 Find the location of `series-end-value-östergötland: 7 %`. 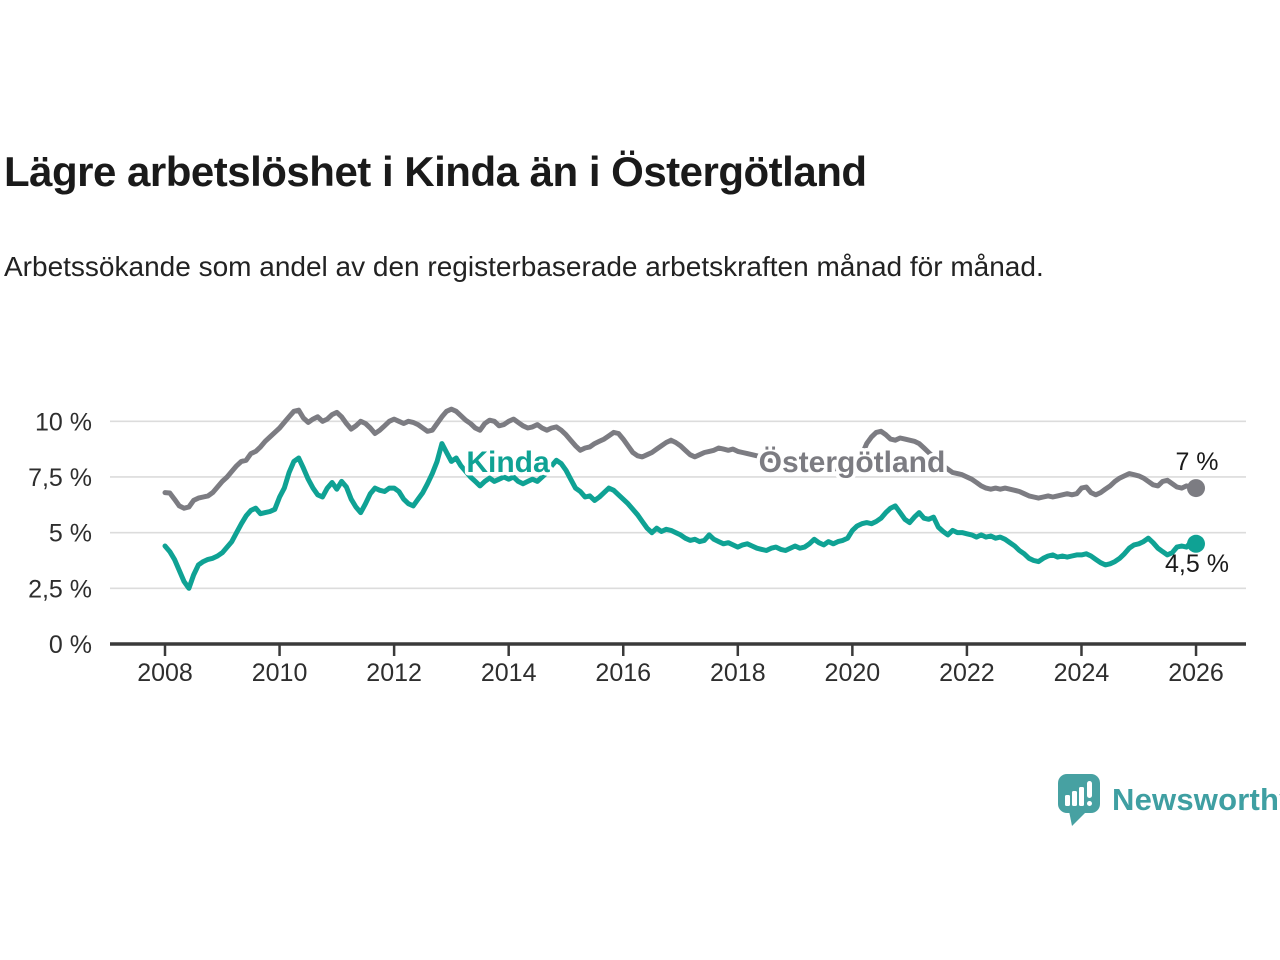

series-end-value-östergötland: 7 % is located at coordinates (1196, 462).